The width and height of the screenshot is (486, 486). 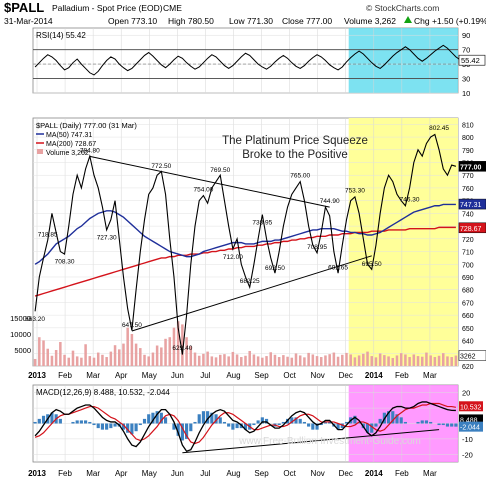 What do you see at coordinates (132, 325) in the screenshot?
I see `price-point-label: 647.50` at bounding box center [132, 325].